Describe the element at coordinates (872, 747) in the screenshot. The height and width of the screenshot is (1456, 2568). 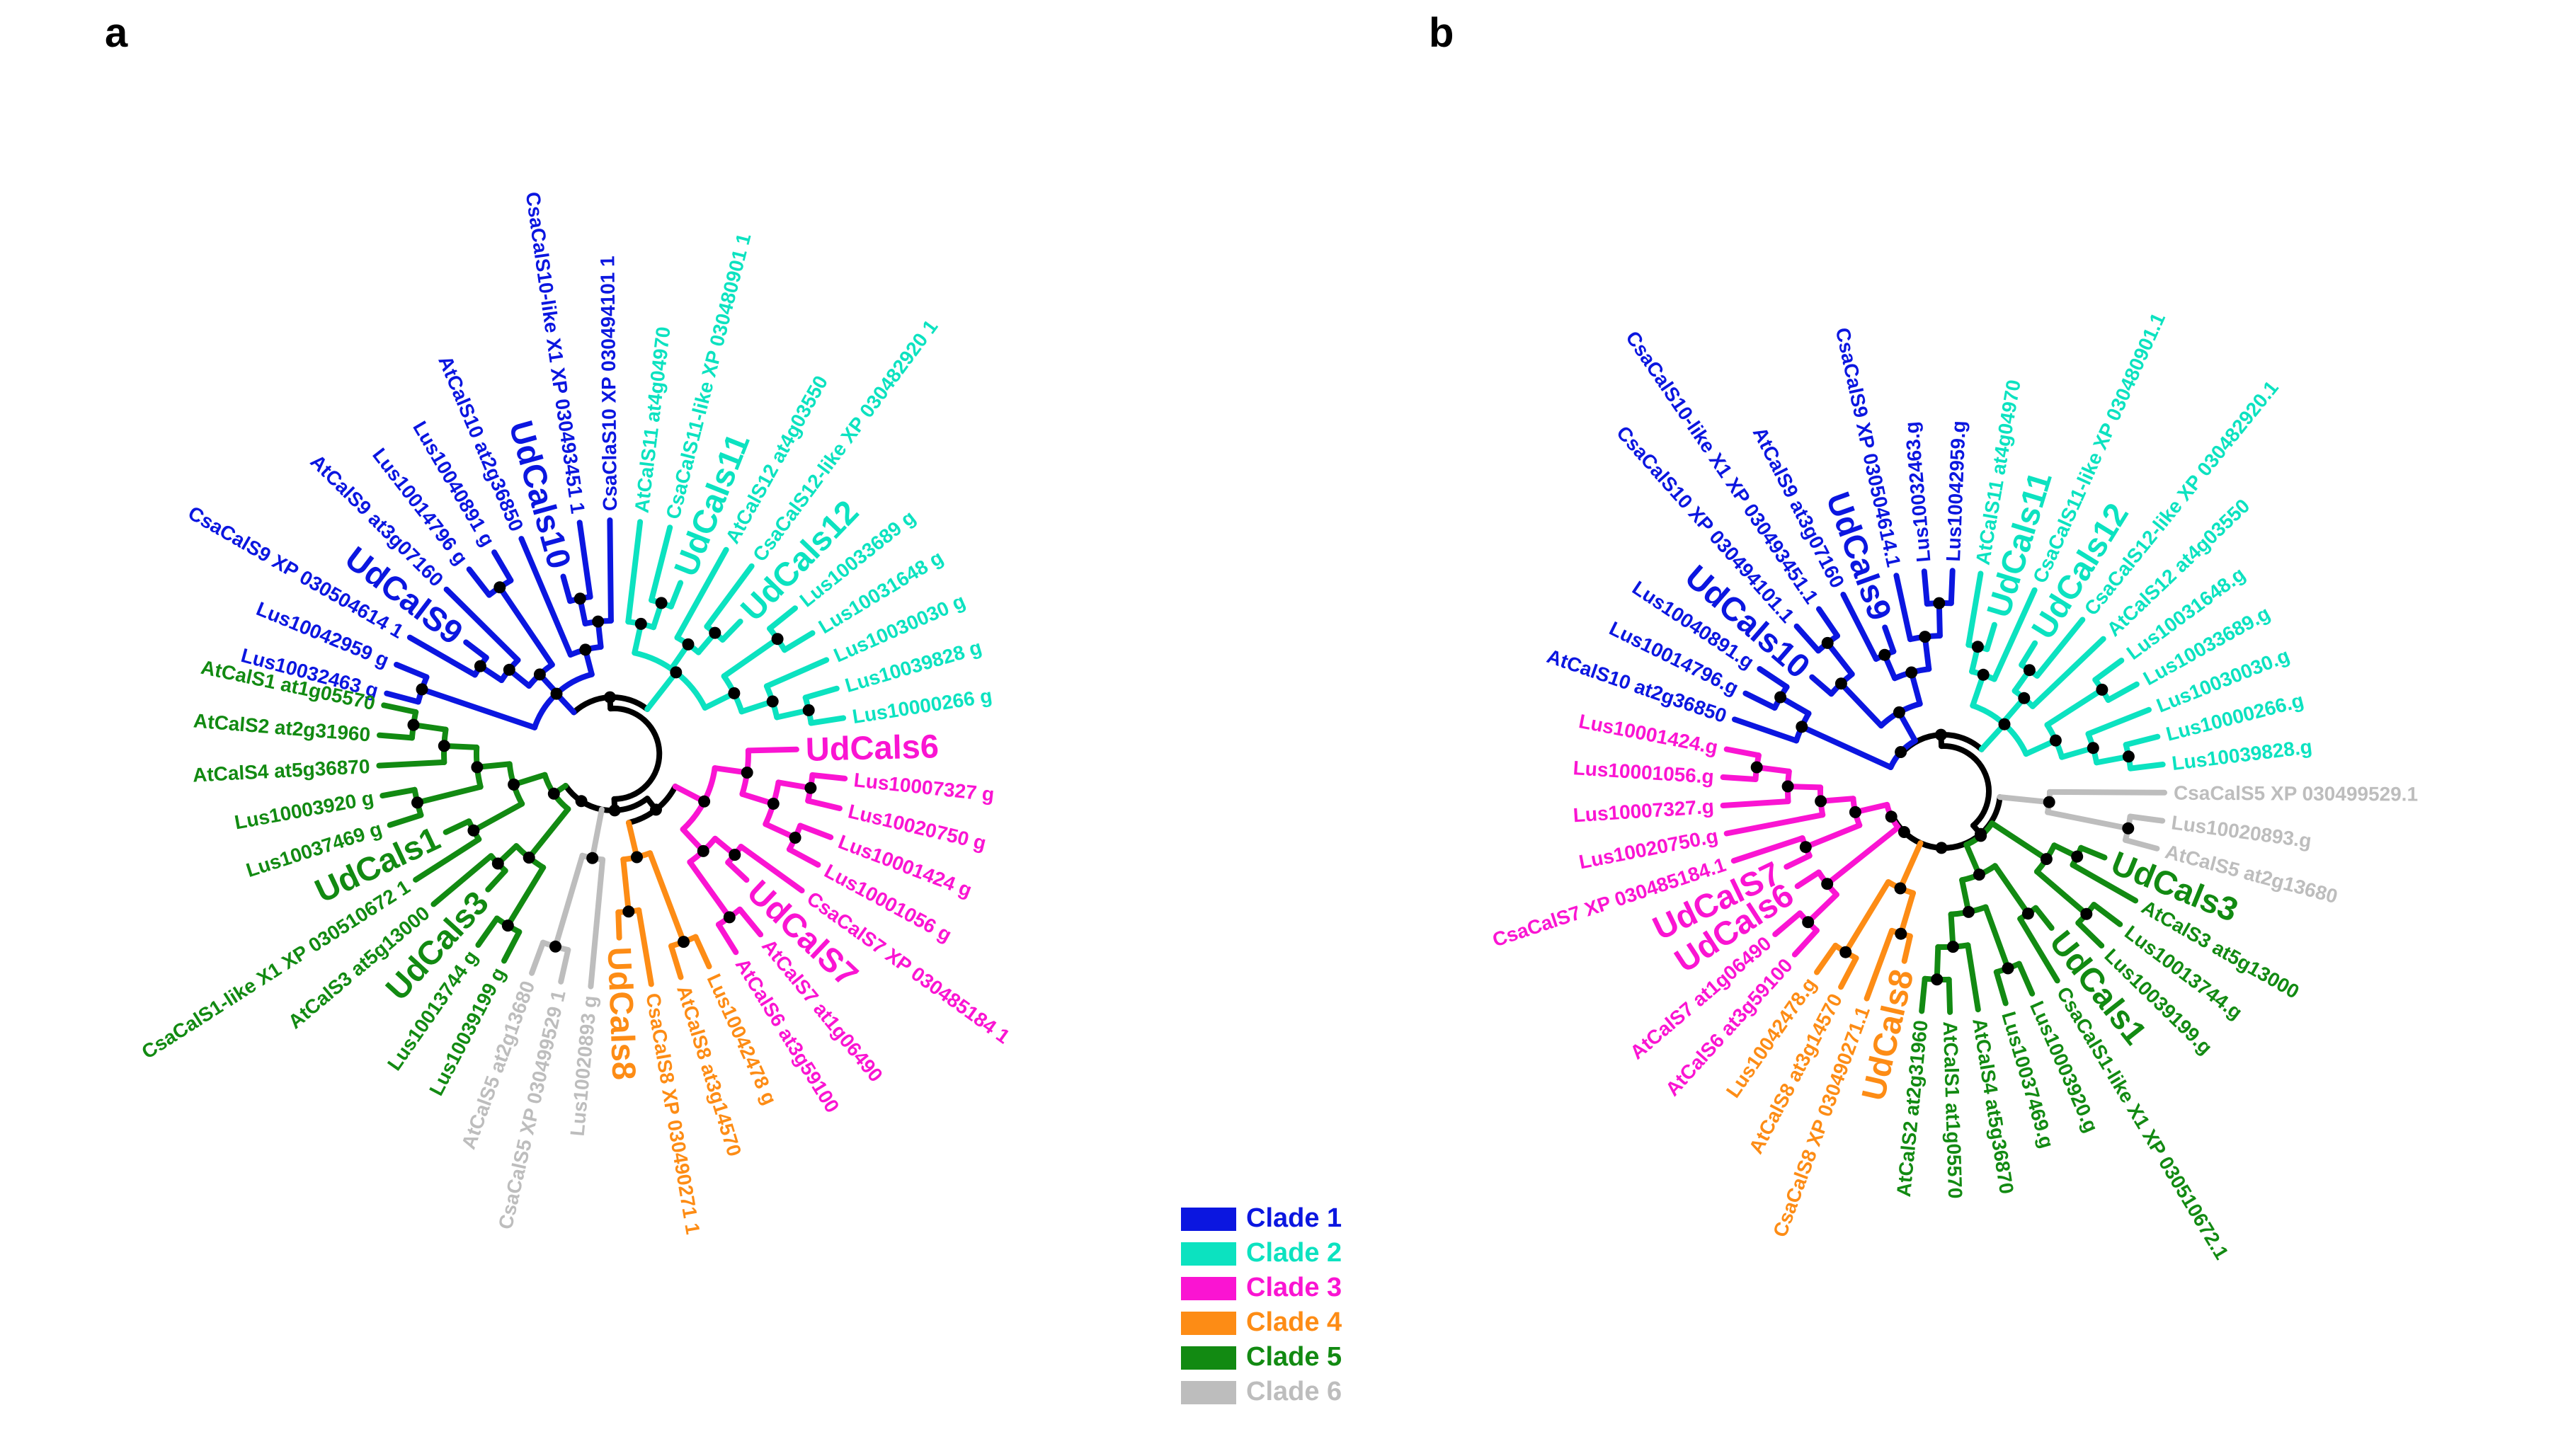
I see `taxon-label: UdCals6` at that location.